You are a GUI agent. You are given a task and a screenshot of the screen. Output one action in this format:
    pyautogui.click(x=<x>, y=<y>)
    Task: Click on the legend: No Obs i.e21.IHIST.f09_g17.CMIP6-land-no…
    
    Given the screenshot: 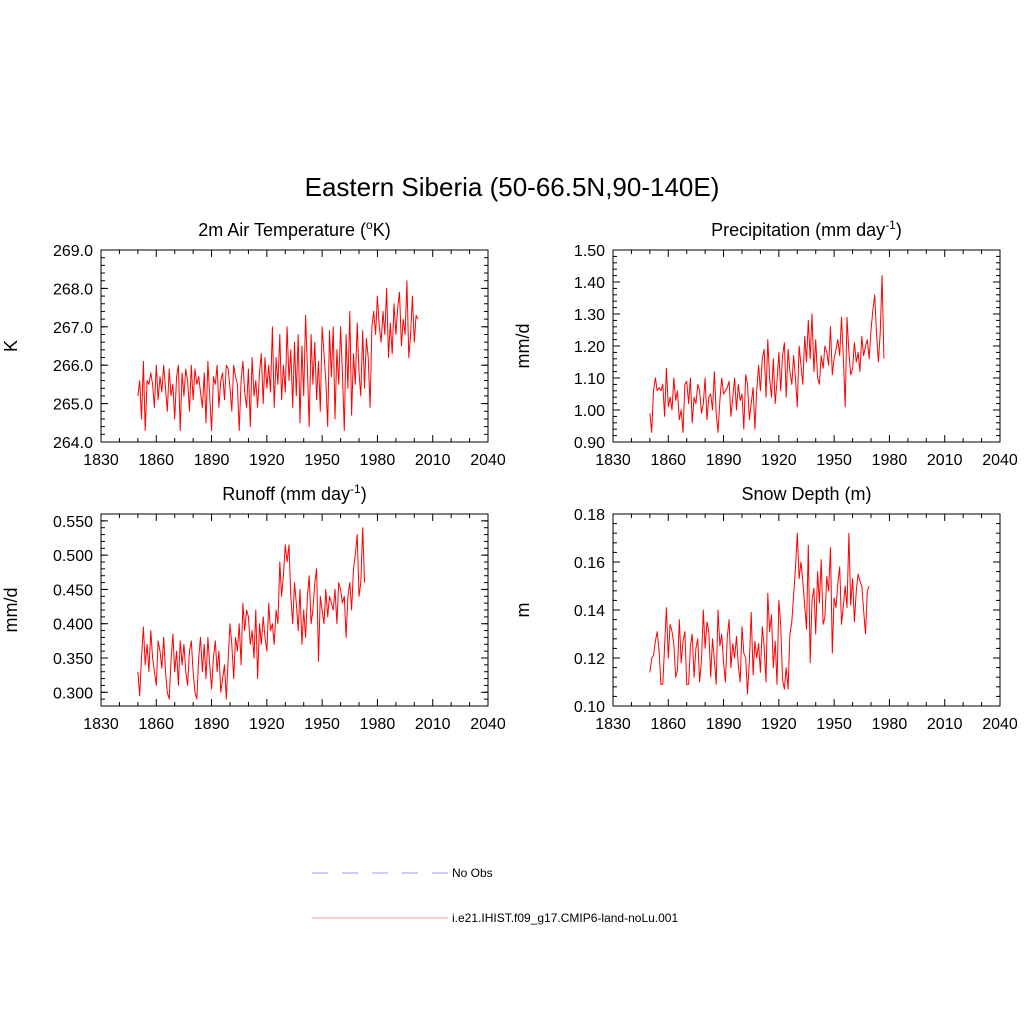 What is the action you would take?
    pyautogui.click(x=495, y=895)
    